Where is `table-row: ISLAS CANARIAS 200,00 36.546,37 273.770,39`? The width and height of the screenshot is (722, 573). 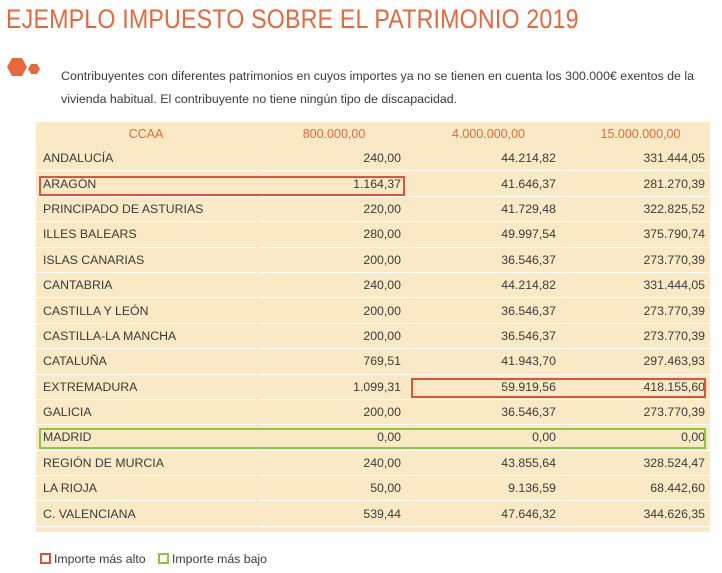
table-row: ISLAS CANARIAS 200,00 36.546,37 273.770,39 is located at coordinates (375, 260).